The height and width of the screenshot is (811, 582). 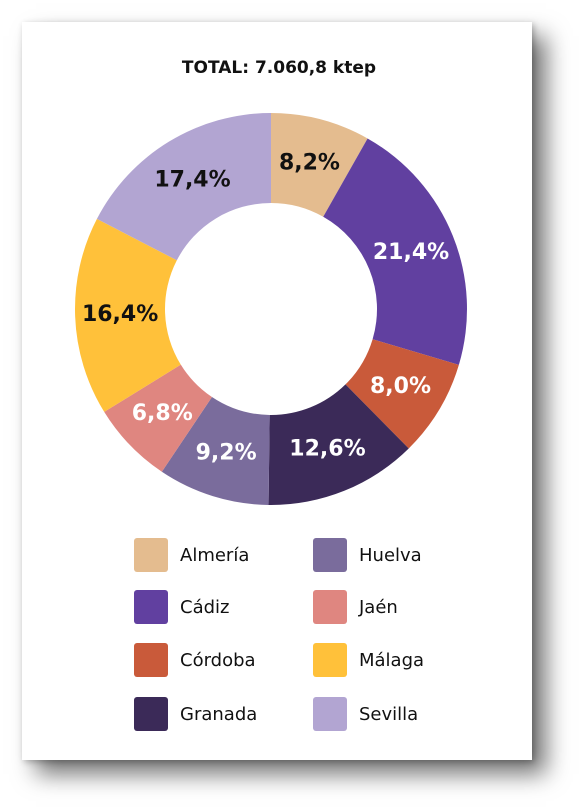 I want to click on slice-granada, so click(x=338, y=444).